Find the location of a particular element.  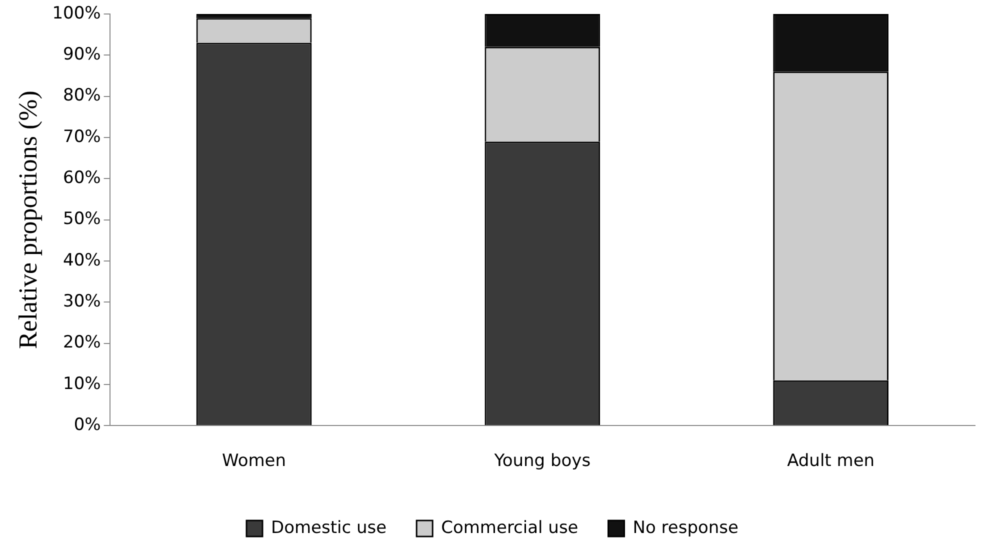

x-tick-label: Adult men is located at coordinates (831, 461).